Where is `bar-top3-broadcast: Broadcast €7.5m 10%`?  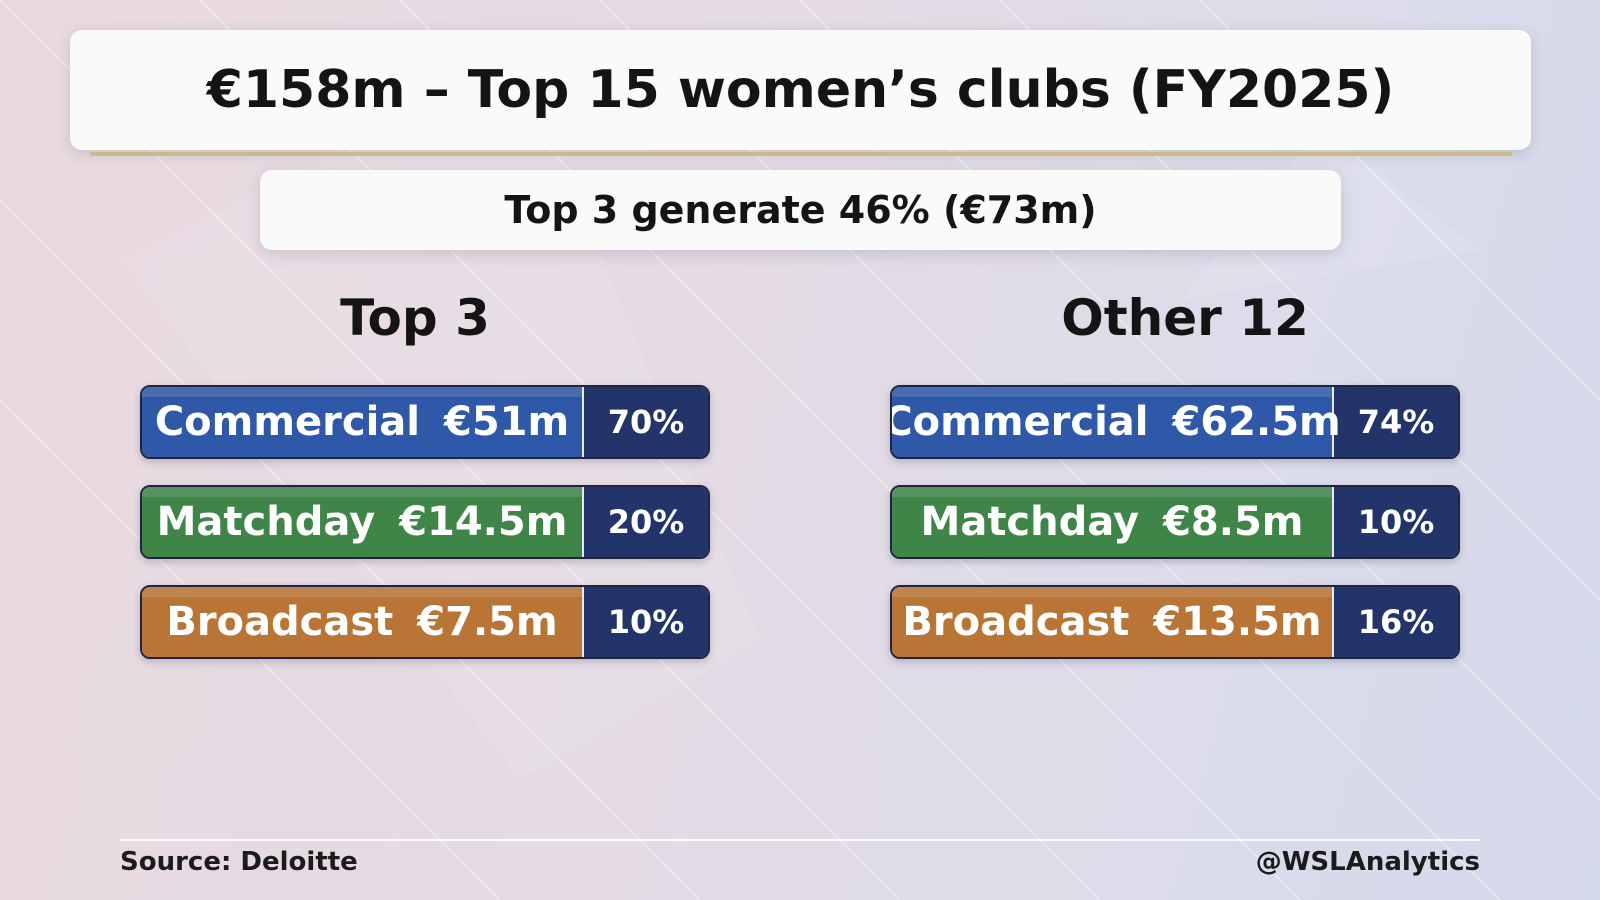
bar-top3-broadcast: Broadcast €7.5m 10% is located at coordinates (425, 622).